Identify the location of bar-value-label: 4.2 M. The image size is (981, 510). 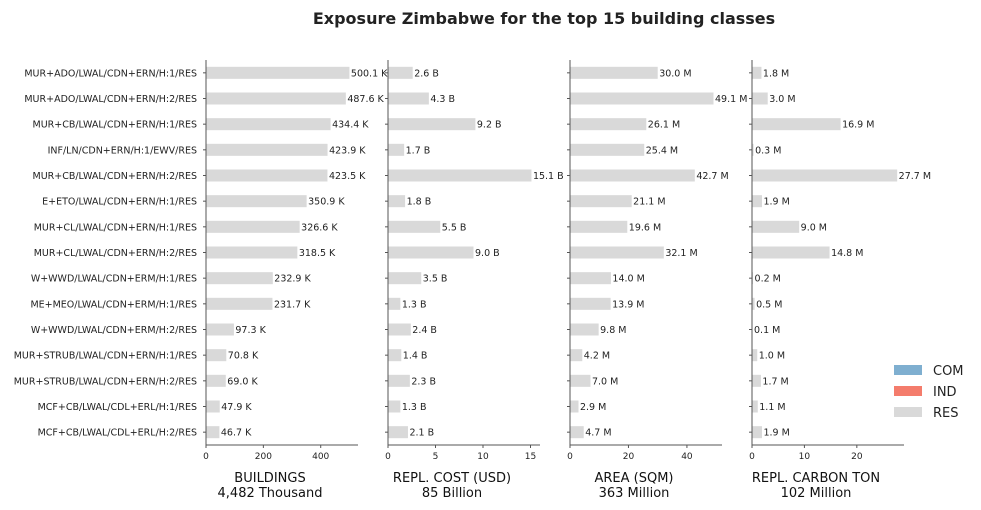
(597, 356).